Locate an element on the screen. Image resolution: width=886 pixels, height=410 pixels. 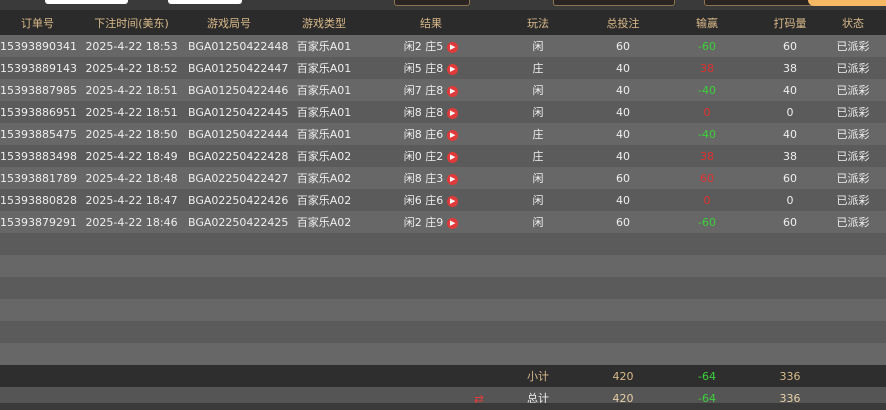
cell-valid: 40 is located at coordinates (790, 90).